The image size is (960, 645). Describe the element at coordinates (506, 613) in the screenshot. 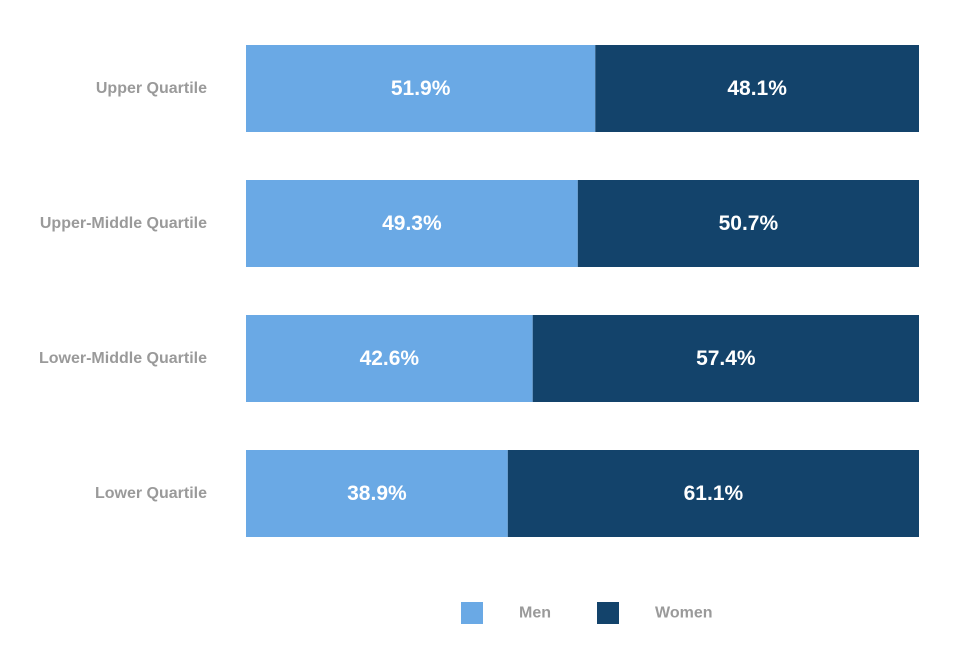

I see `legend-item-men: Men` at that location.